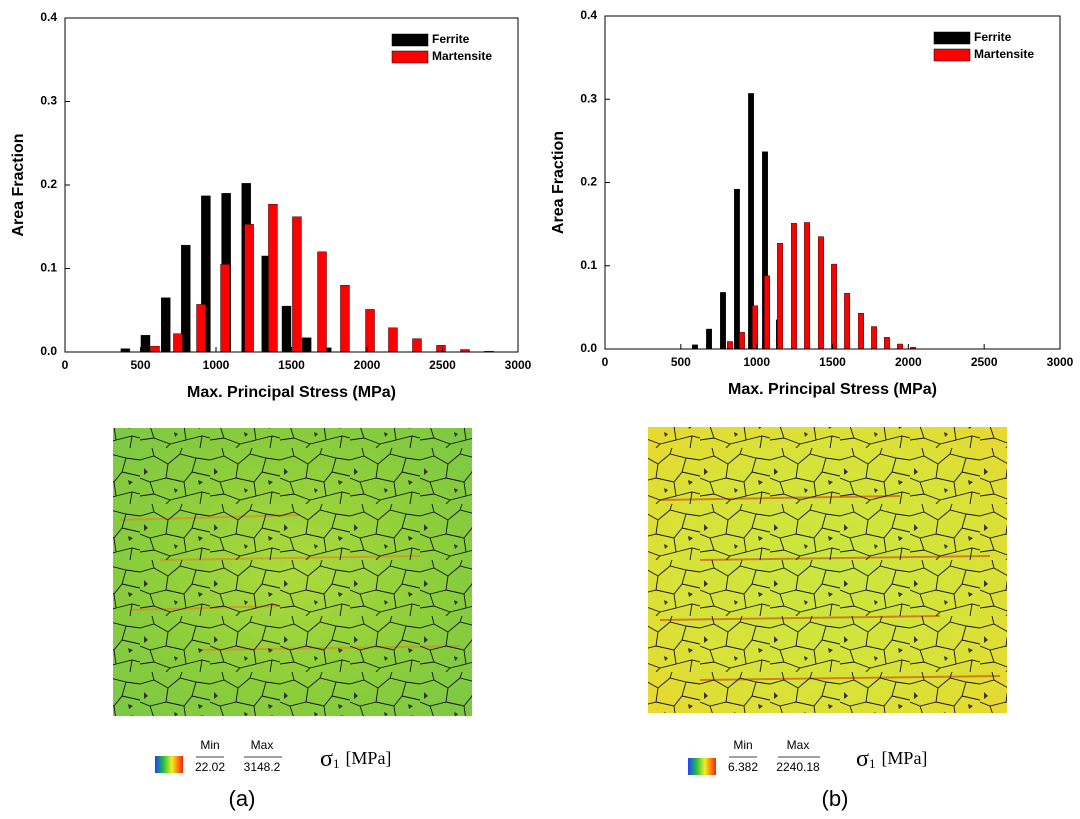 The height and width of the screenshot is (819, 1080). I want to click on panel-label: (b), so click(835, 798).